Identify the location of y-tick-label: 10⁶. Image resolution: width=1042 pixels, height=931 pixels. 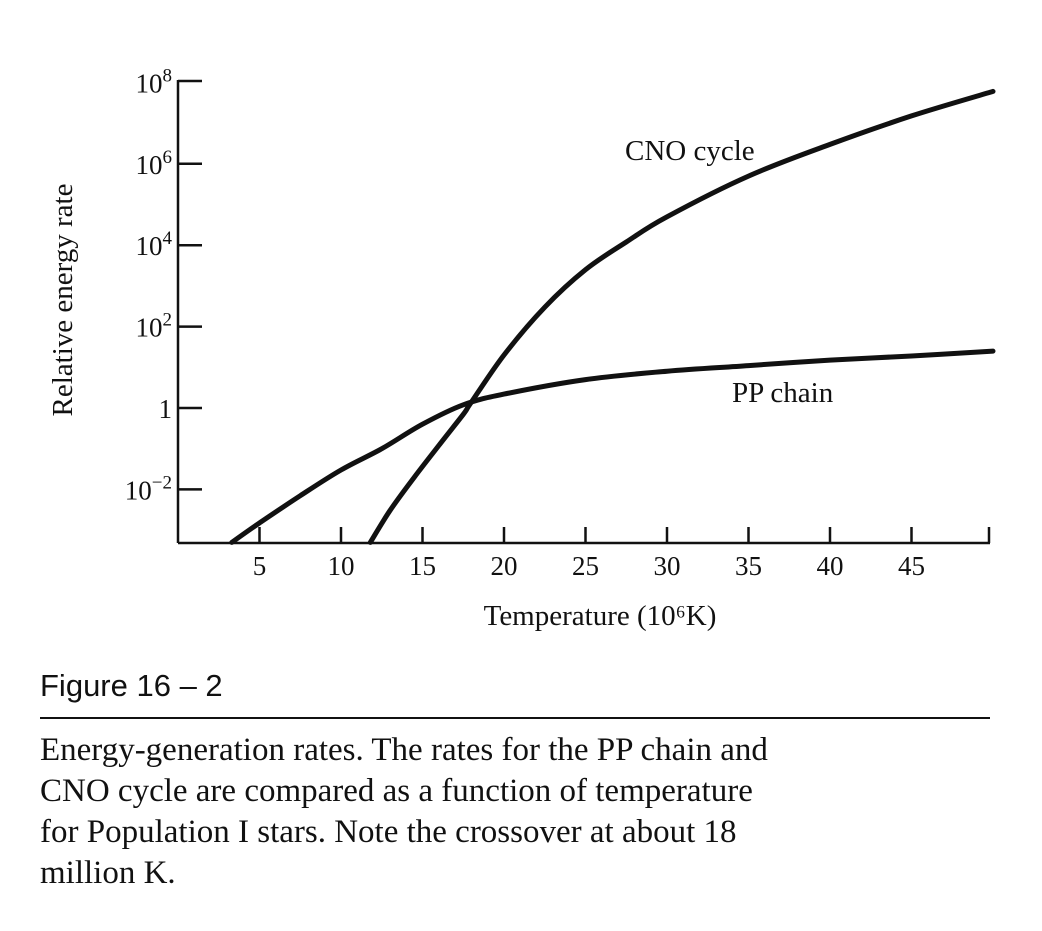
(154, 163).